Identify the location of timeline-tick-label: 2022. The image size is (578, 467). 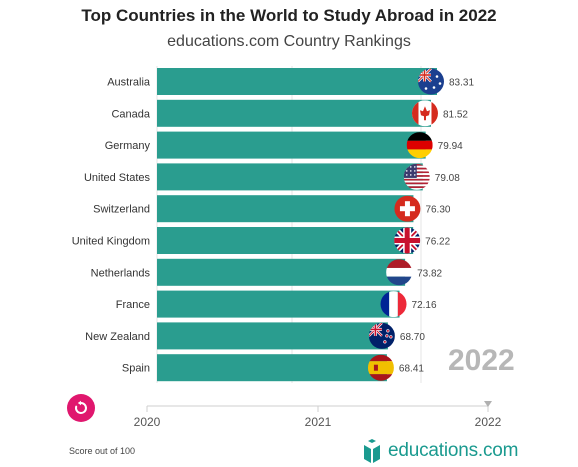
(488, 422).